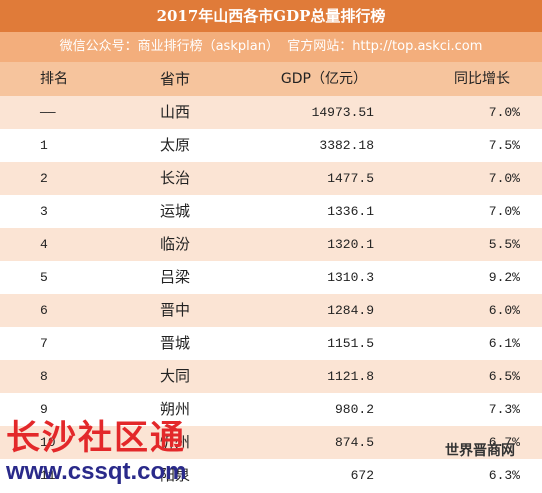  What do you see at coordinates (175, 178) in the screenshot?
I see `table-cell: 长治` at bounding box center [175, 178].